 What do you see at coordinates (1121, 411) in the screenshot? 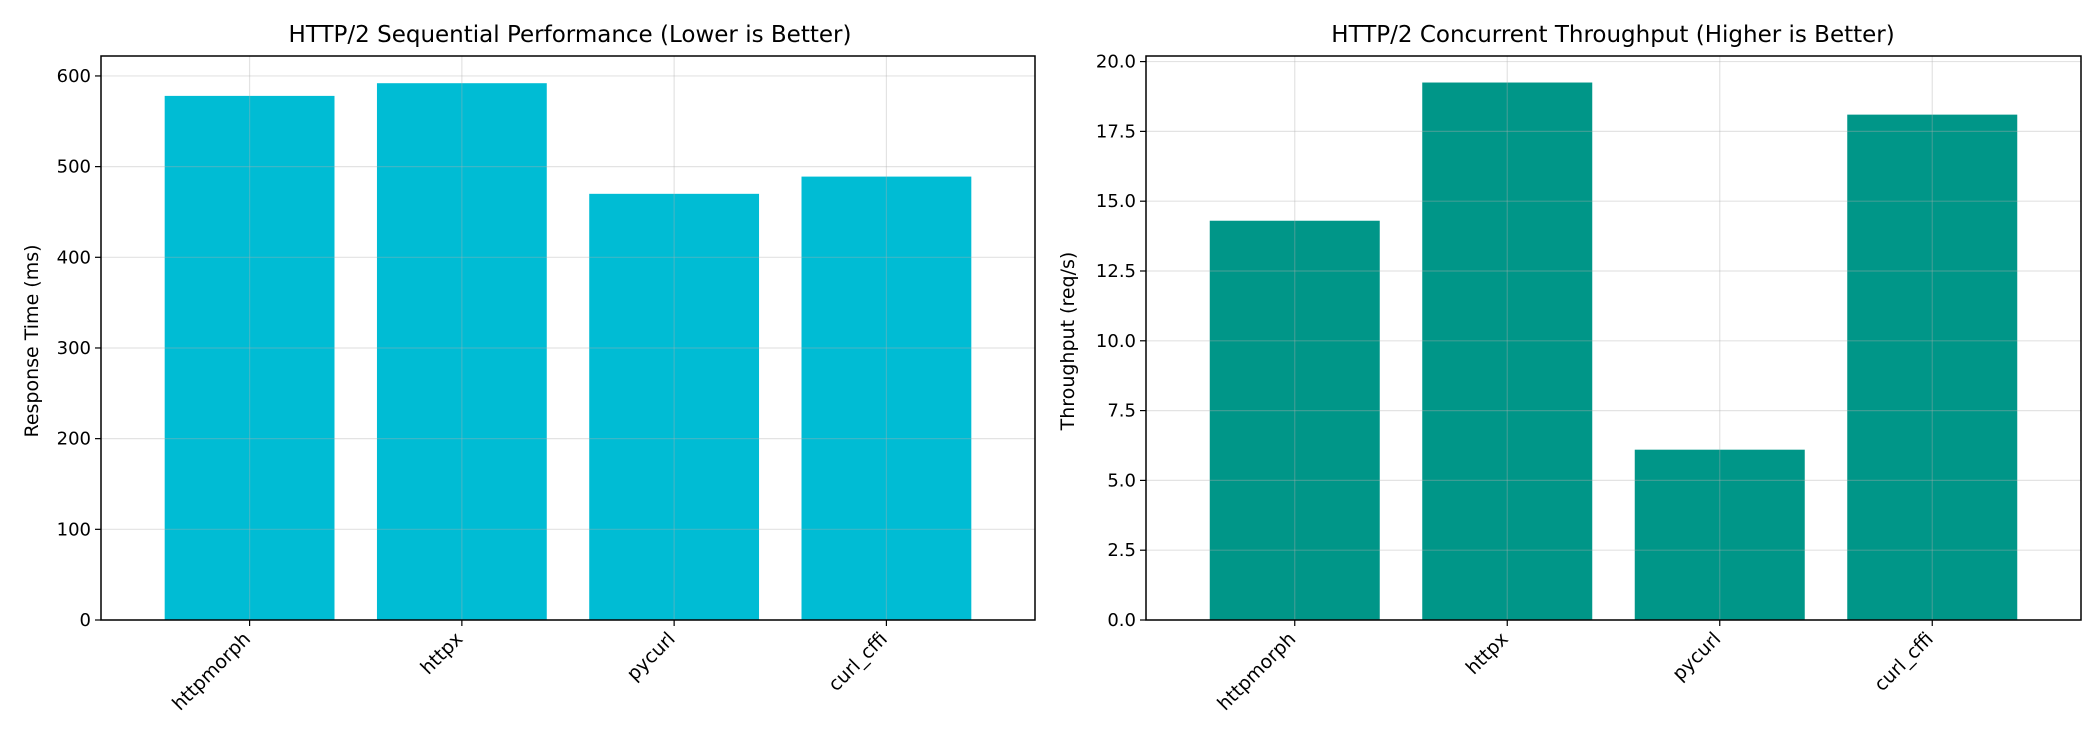
I see `y-tick-label: 7.5` at bounding box center [1121, 411].